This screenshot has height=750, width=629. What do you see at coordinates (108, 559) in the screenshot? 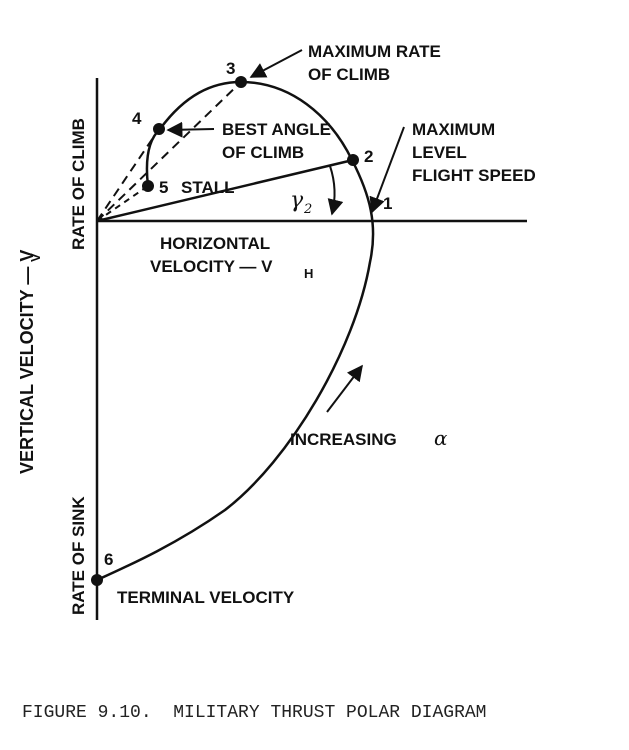
I see `point-6-number: 6` at bounding box center [108, 559].